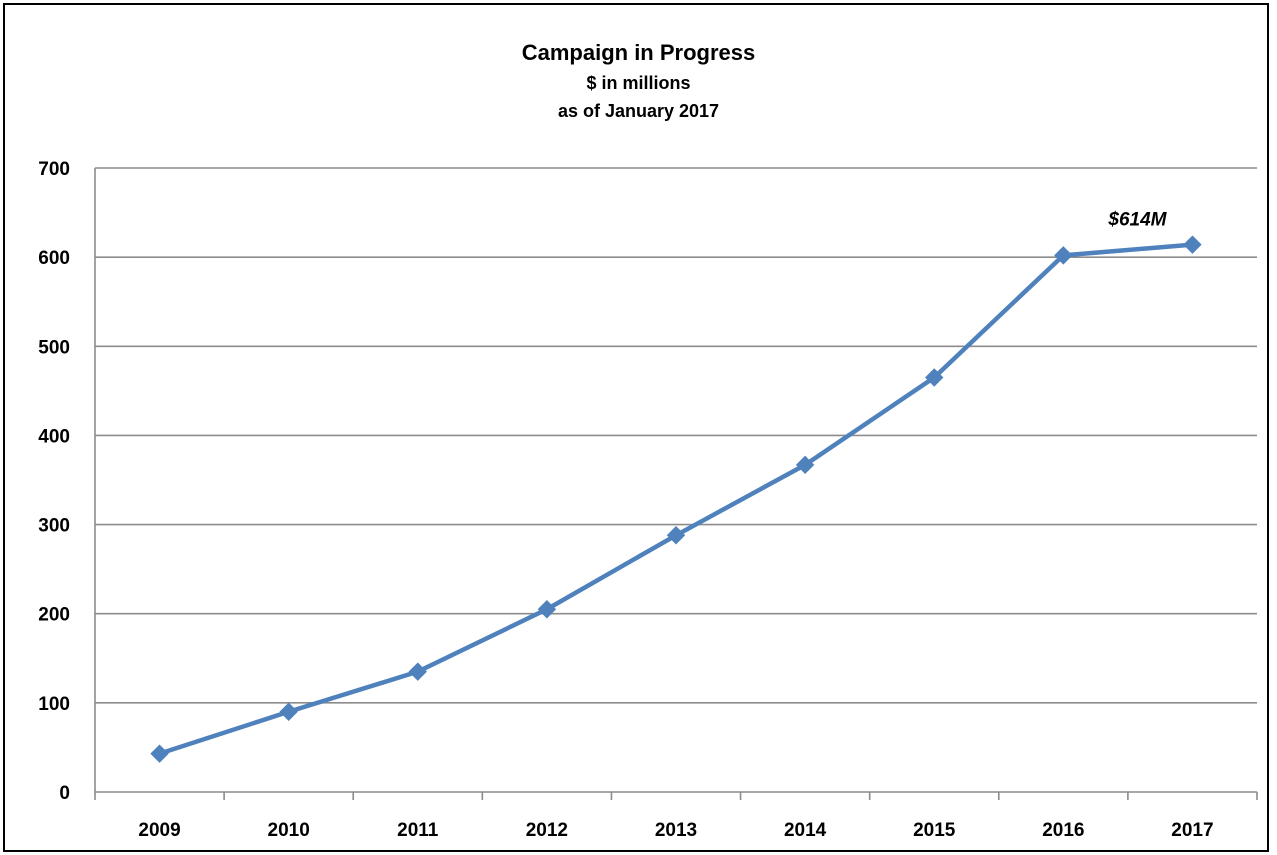  What do you see at coordinates (1192, 830) in the screenshot?
I see `x-tick-label-2017: 2017` at bounding box center [1192, 830].